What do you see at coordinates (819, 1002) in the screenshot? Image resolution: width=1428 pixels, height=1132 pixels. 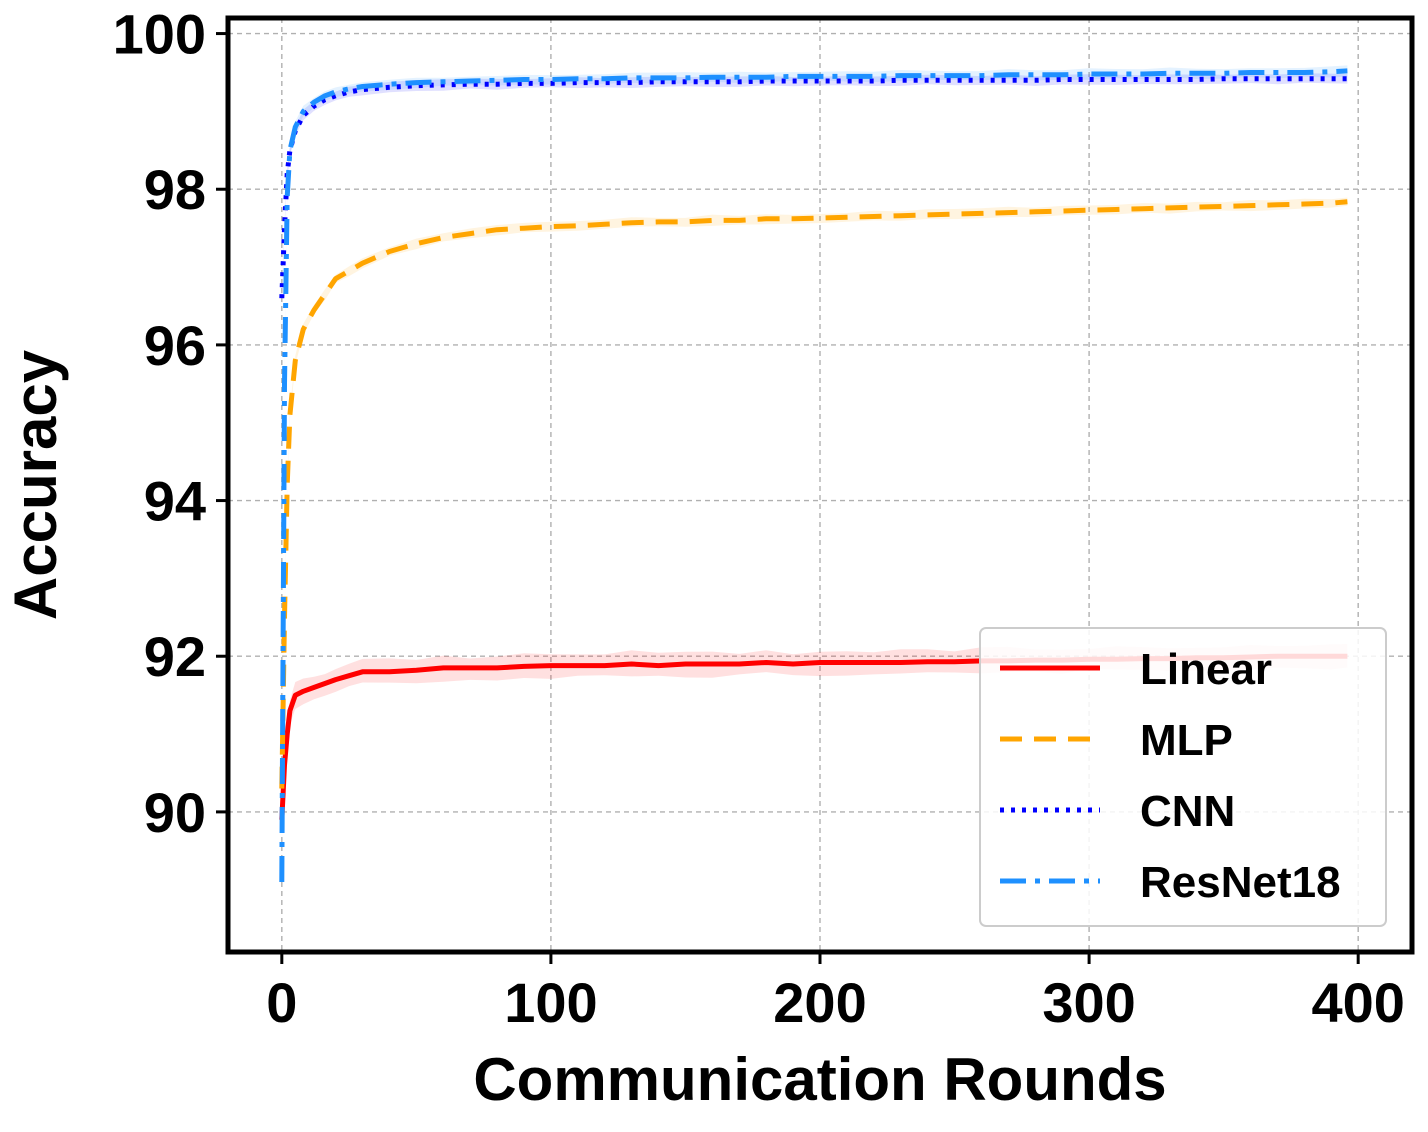 I see `x-tick-label-200: 200` at bounding box center [819, 1002].